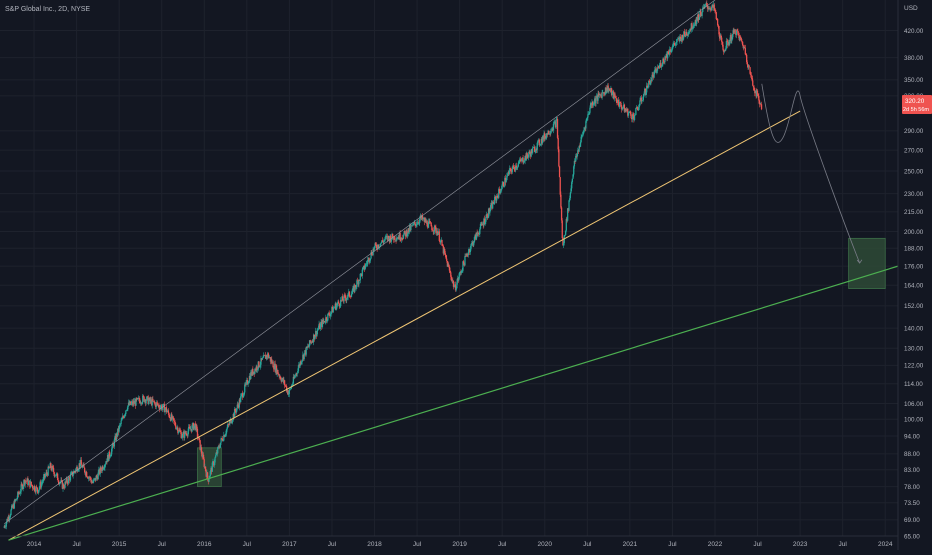 This screenshot has width=932, height=555. What do you see at coordinates (914, 420) in the screenshot?
I see `price-tick-label: 100.00` at bounding box center [914, 420].